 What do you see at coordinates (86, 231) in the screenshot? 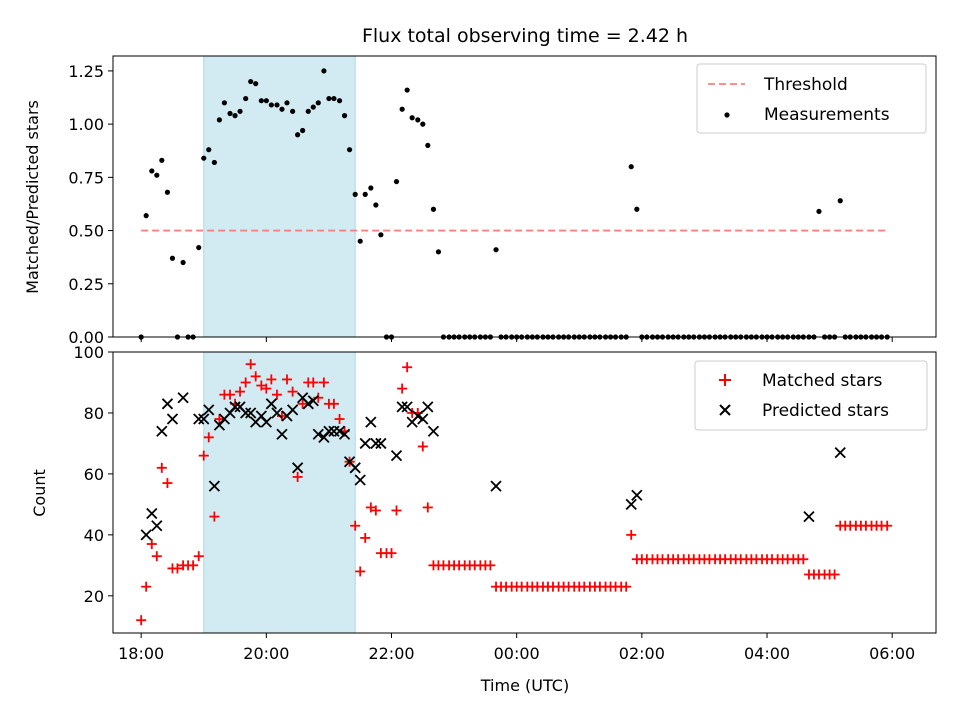
I see `y-tick-label: 0.50` at bounding box center [86, 231].